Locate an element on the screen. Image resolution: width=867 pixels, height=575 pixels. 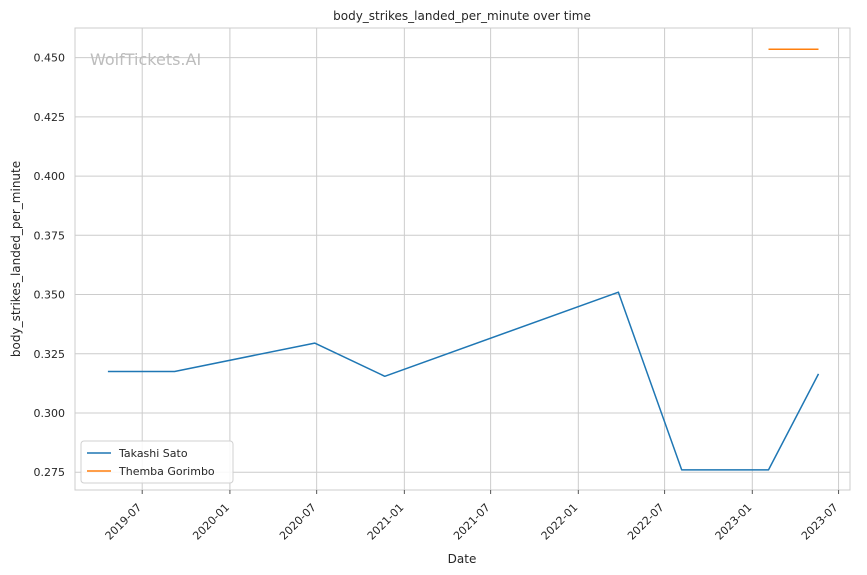
y-tick-label: 0.425 is located at coordinates (50, 117).